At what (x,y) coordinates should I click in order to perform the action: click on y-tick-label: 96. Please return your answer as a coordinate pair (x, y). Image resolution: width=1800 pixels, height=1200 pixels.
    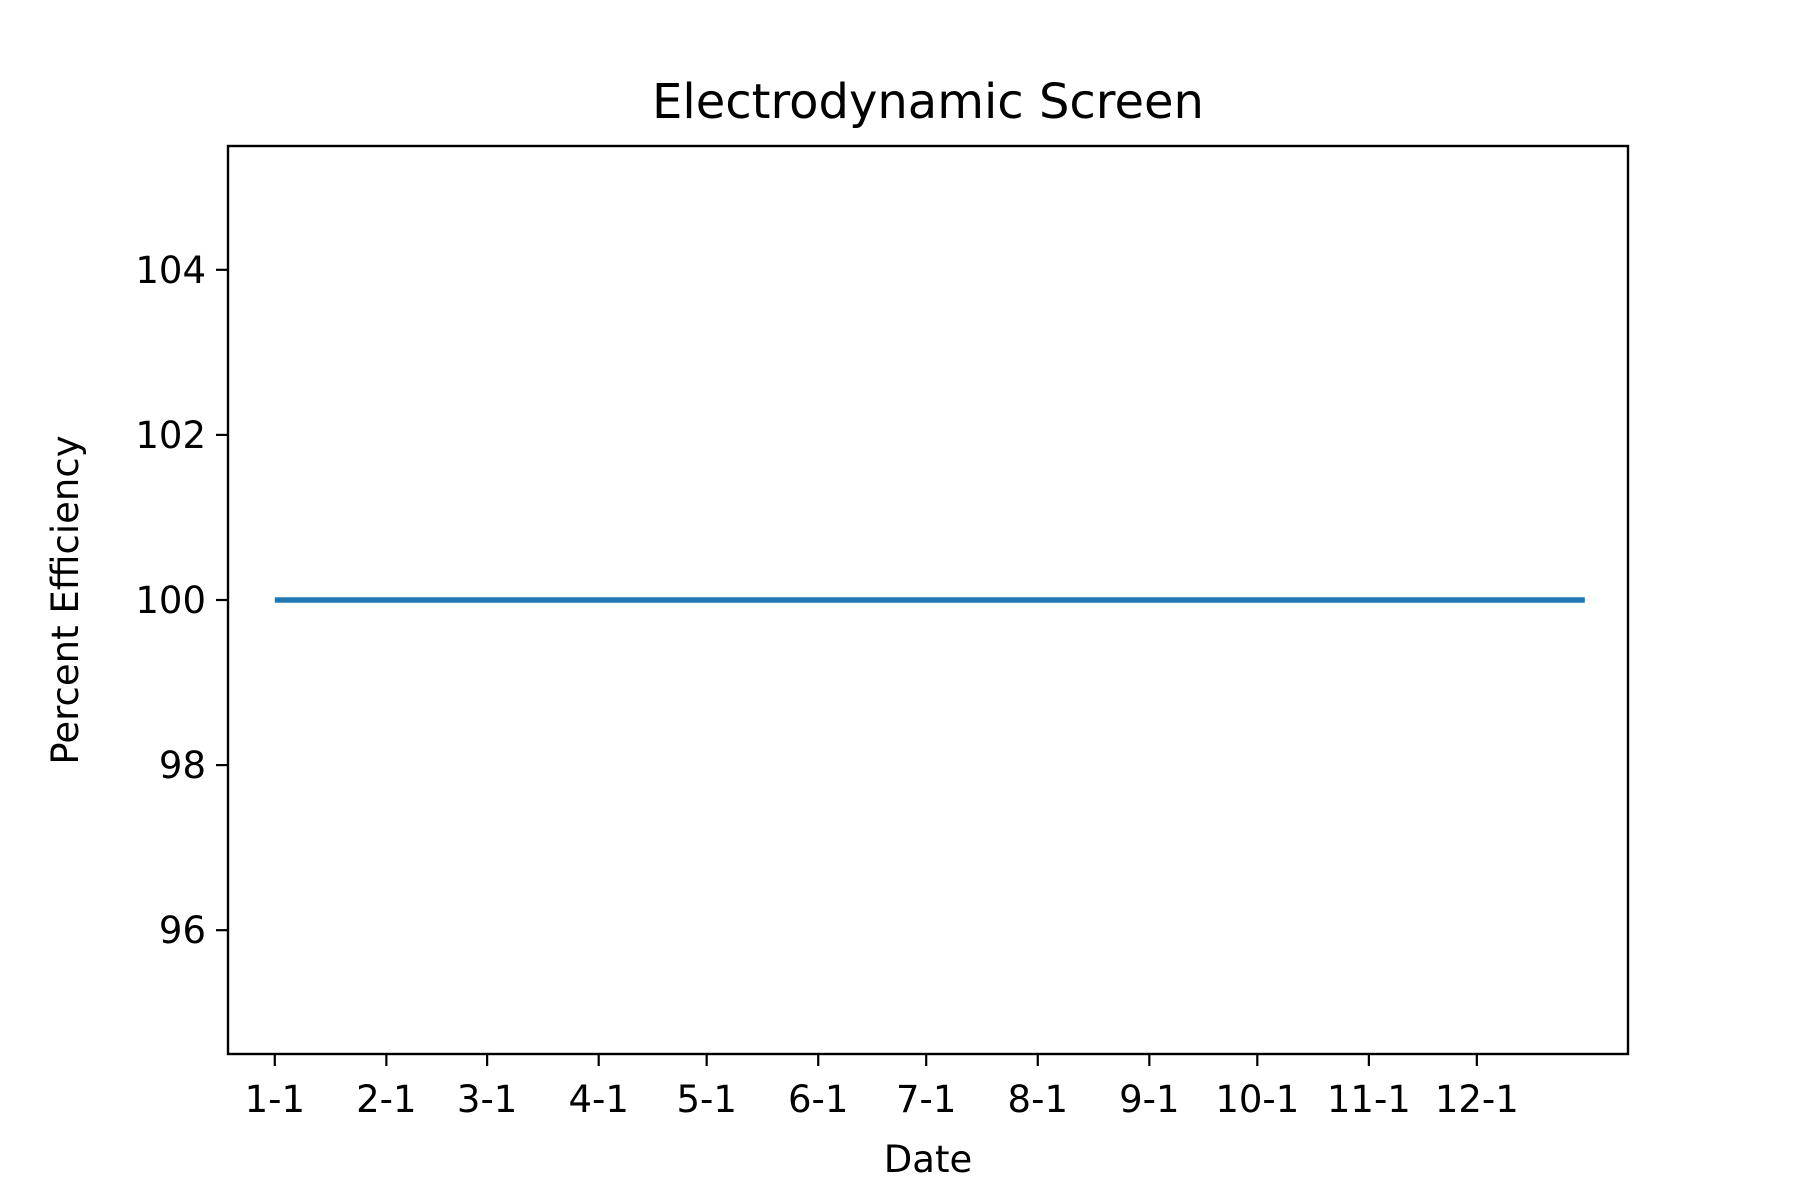
    Looking at the image, I should click on (182, 930).